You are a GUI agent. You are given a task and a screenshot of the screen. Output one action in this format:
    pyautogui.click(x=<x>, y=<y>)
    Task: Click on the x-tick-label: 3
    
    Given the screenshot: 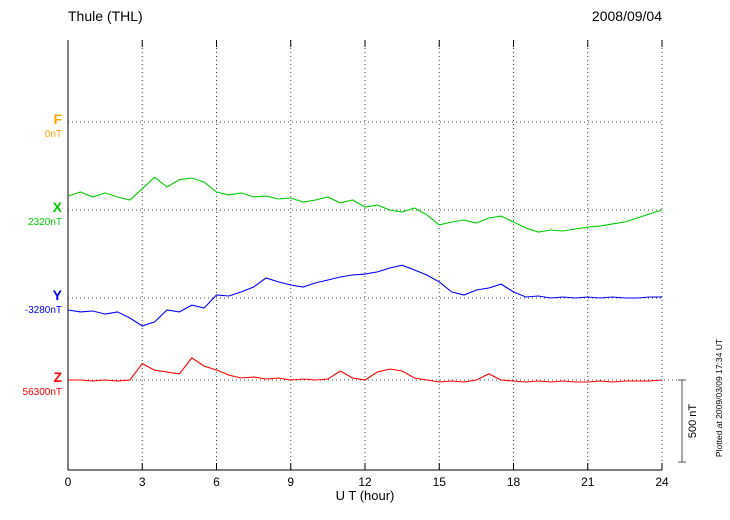 What is the action you would take?
    pyautogui.click(x=142, y=482)
    